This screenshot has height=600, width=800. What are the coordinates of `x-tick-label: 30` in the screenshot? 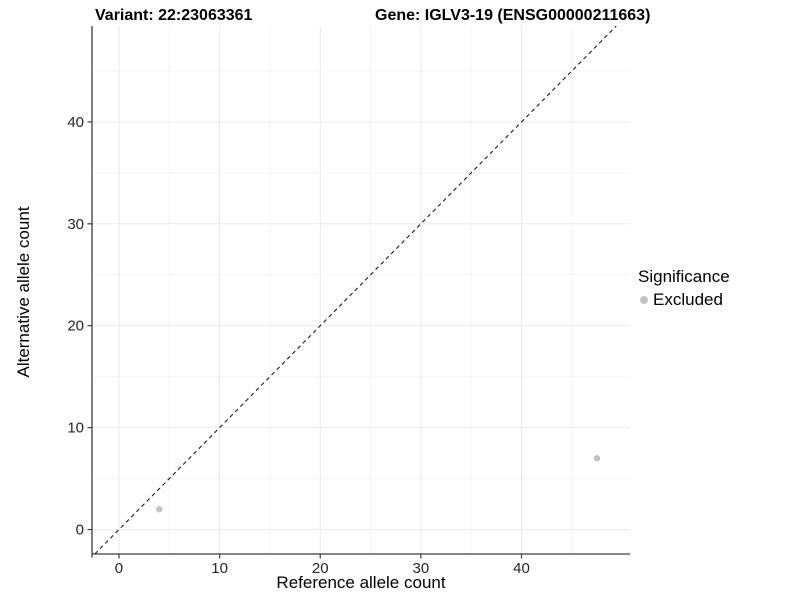 It's located at (421, 568).